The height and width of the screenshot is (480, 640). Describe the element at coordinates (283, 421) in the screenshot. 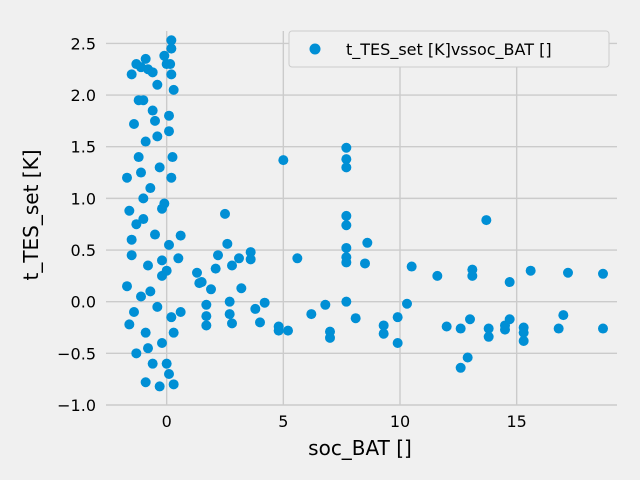

I see `x-tick-label: 5` at that location.